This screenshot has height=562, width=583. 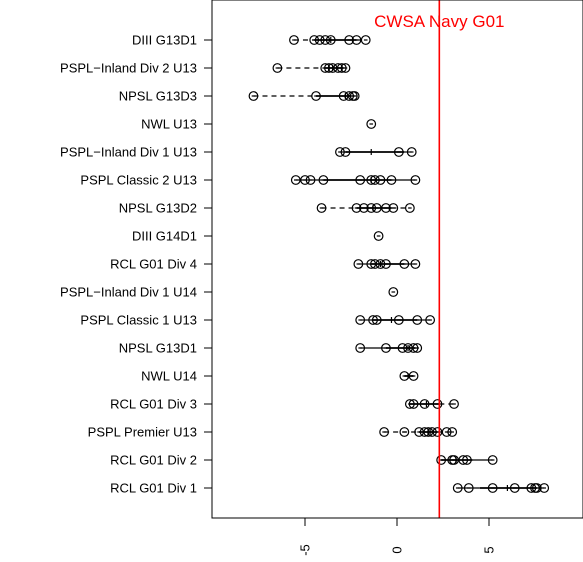 What do you see at coordinates (128, 152) in the screenshot?
I see `row-label: PSPL−Inland Div 1 U13` at bounding box center [128, 152].